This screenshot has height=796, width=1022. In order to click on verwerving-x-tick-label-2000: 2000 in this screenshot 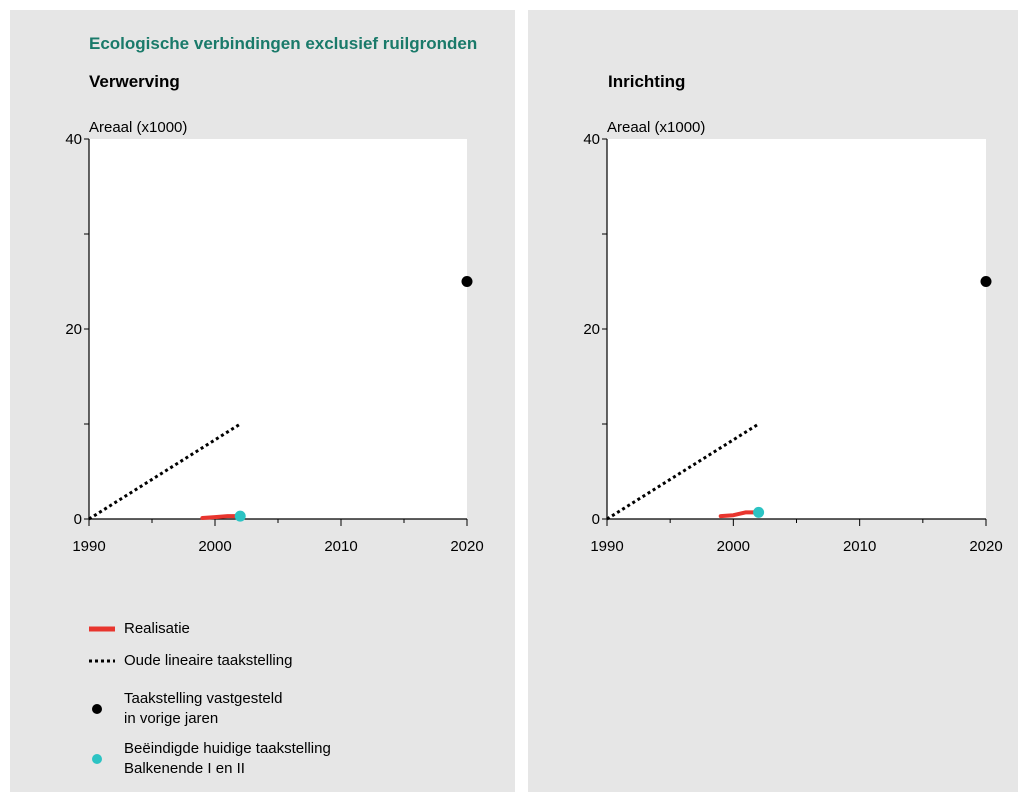, I will do `click(214, 546)`.